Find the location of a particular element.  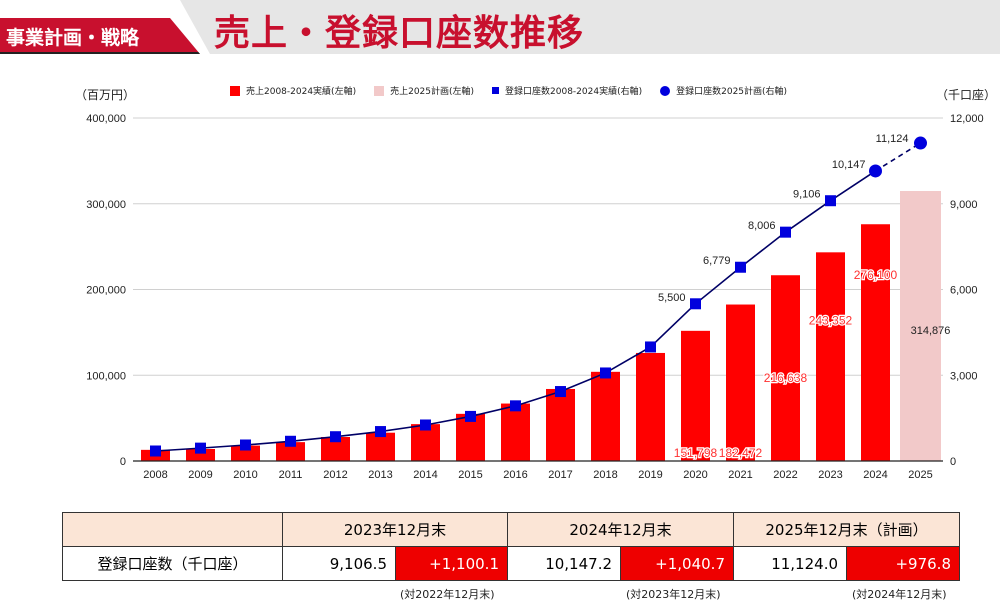

legend-swatch-blue-circle is located at coordinates (665, 90).